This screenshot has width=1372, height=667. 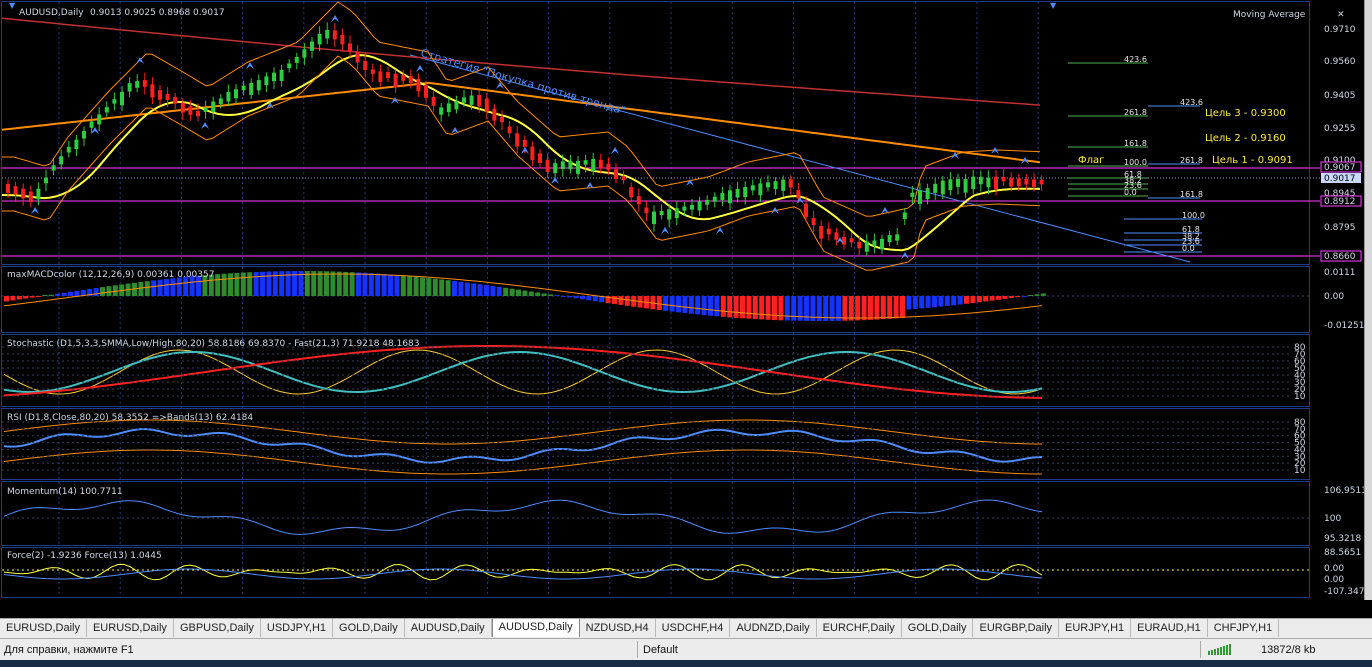 What do you see at coordinates (1135, 143) in the screenshot?
I see `fib-label: 161.8` at bounding box center [1135, 143].